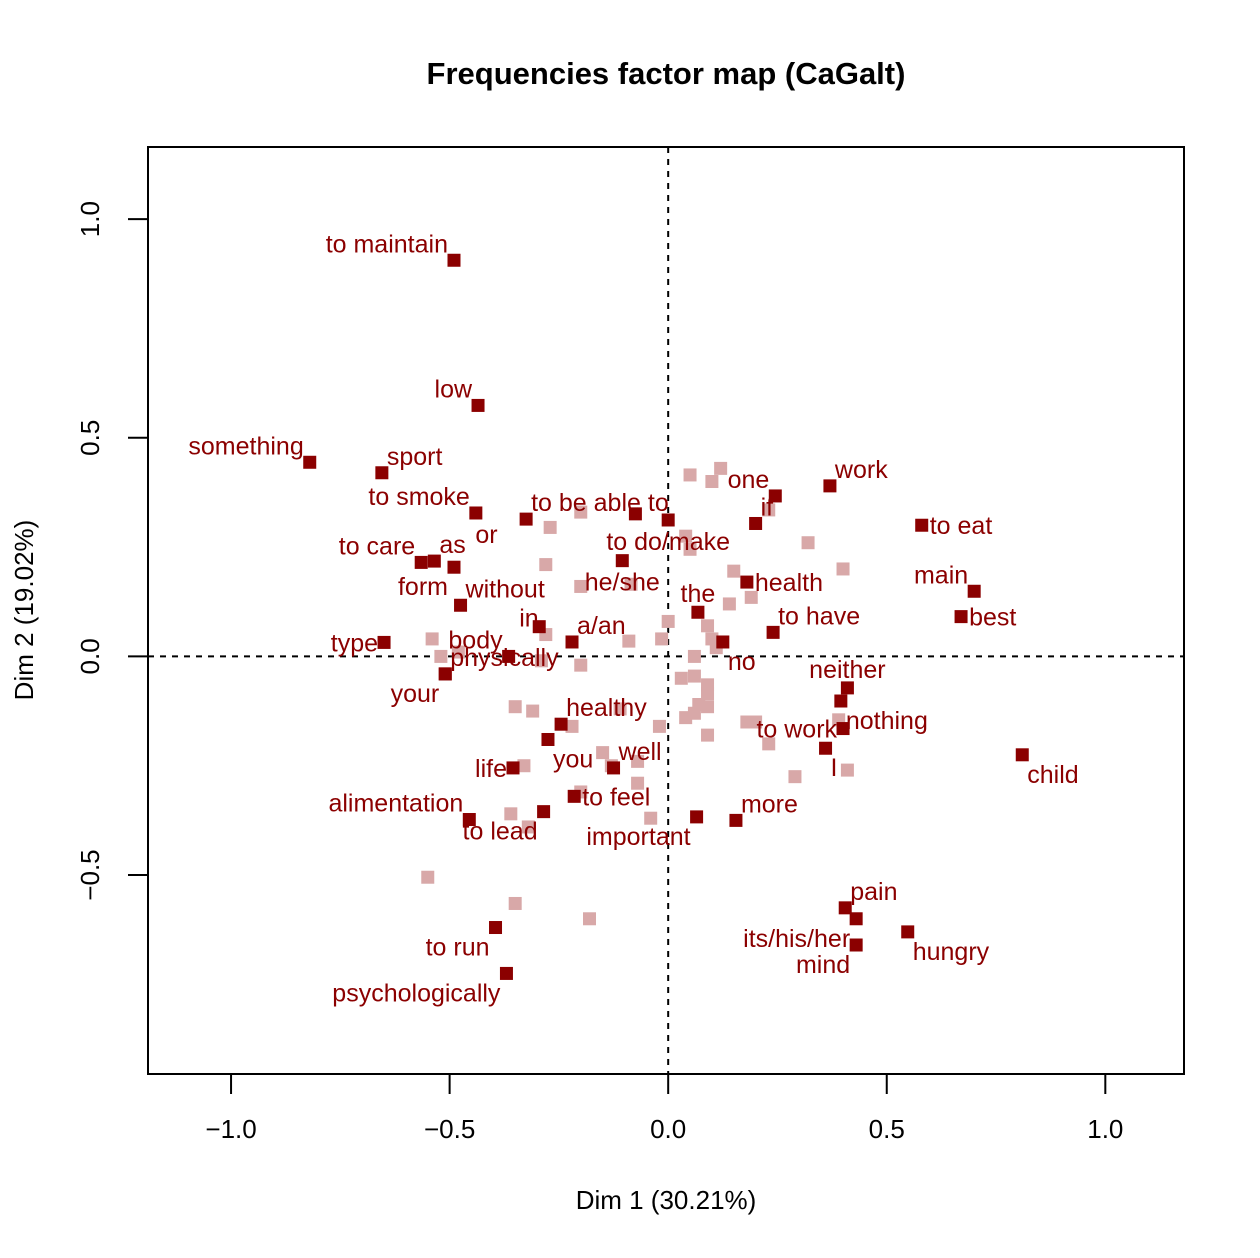 Image resolution: width=1260 pixels, height=1258 pixels. What do you see at coordinates (504, 658) in the screenshot?
I see `point-label: physically` at bounding box center [504, 658].